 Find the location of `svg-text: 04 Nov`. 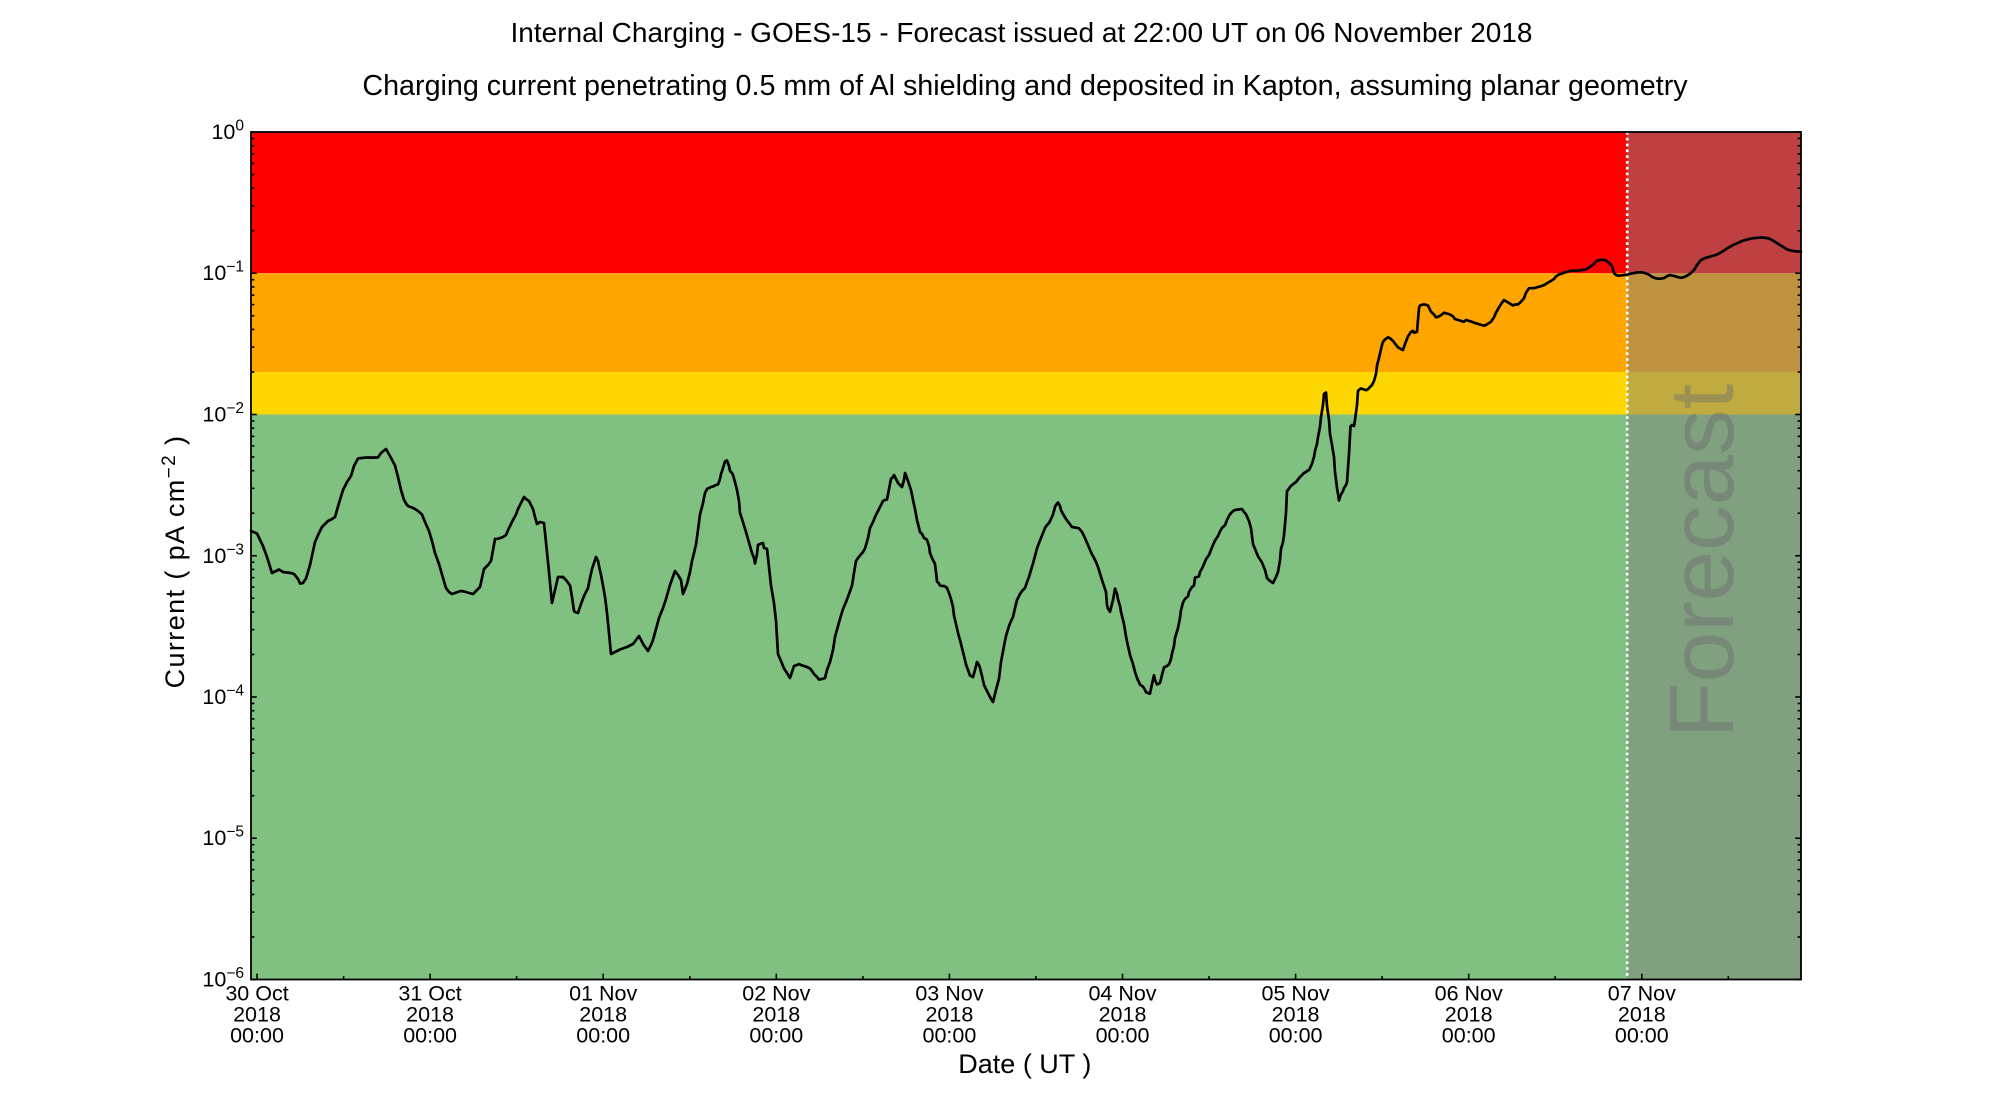

svg-text: 04 Nov is located at coordinates (1122, 994).